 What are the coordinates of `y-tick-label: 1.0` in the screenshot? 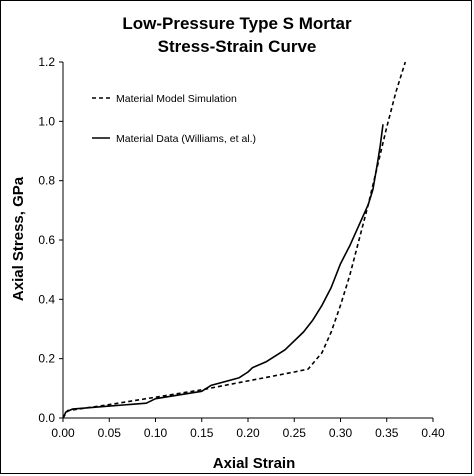 It's located at (46, 121).